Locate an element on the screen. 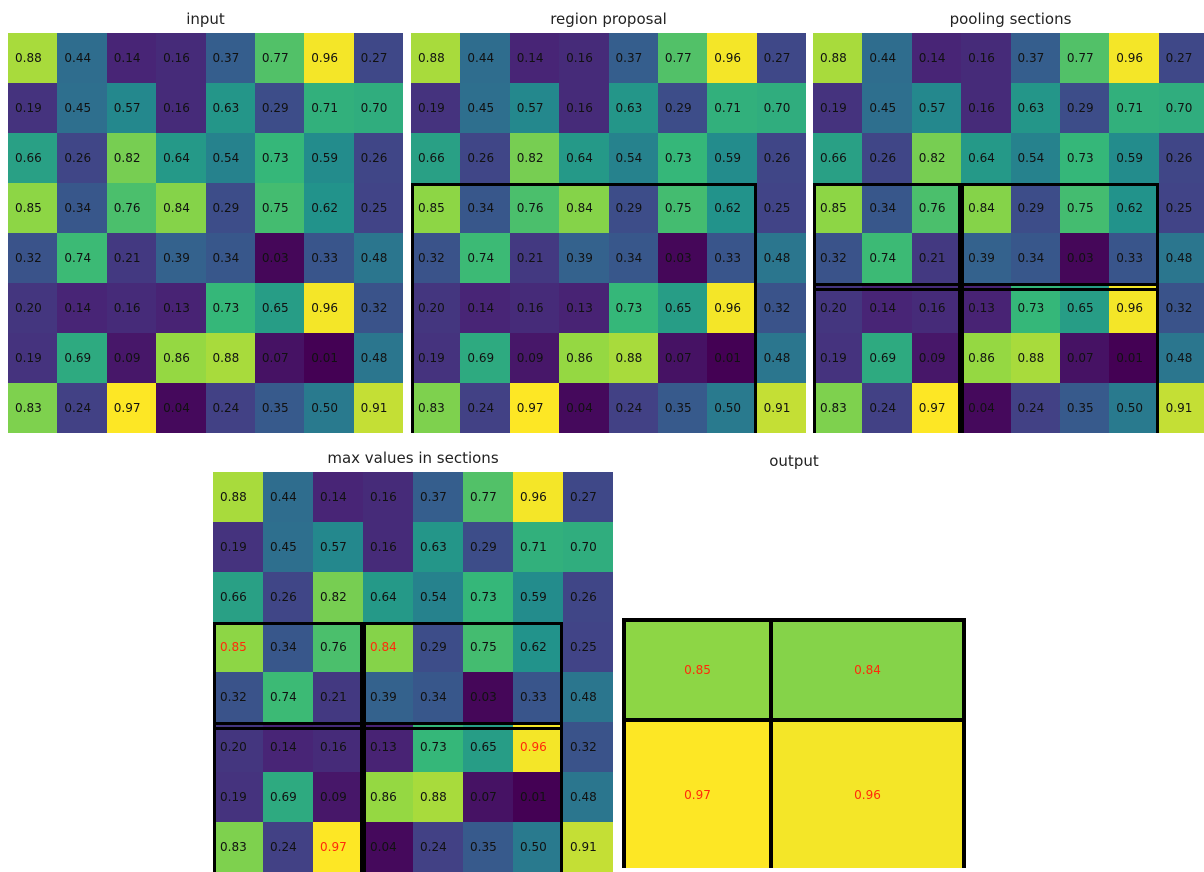  matrix-cell: 0.76 is located at coordinates (534, 208).